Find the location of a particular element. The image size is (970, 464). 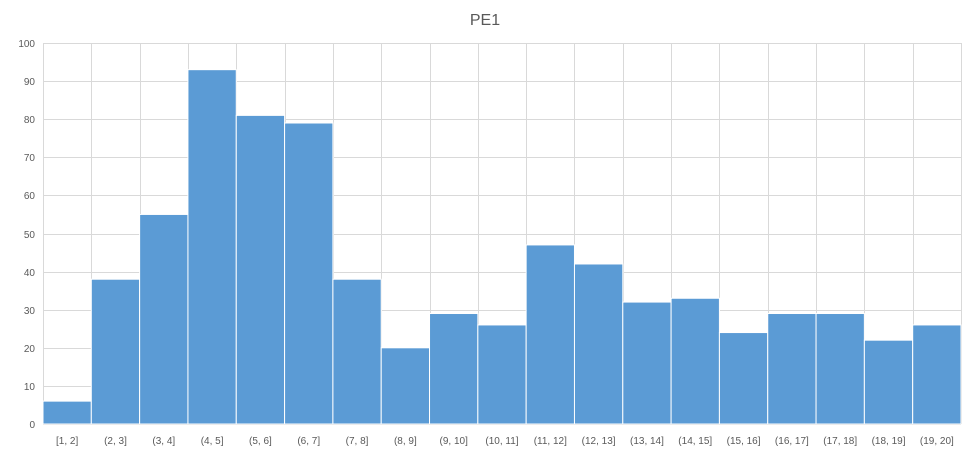

x-tick-label: (6, 7] is located at coordinates (308, 441).